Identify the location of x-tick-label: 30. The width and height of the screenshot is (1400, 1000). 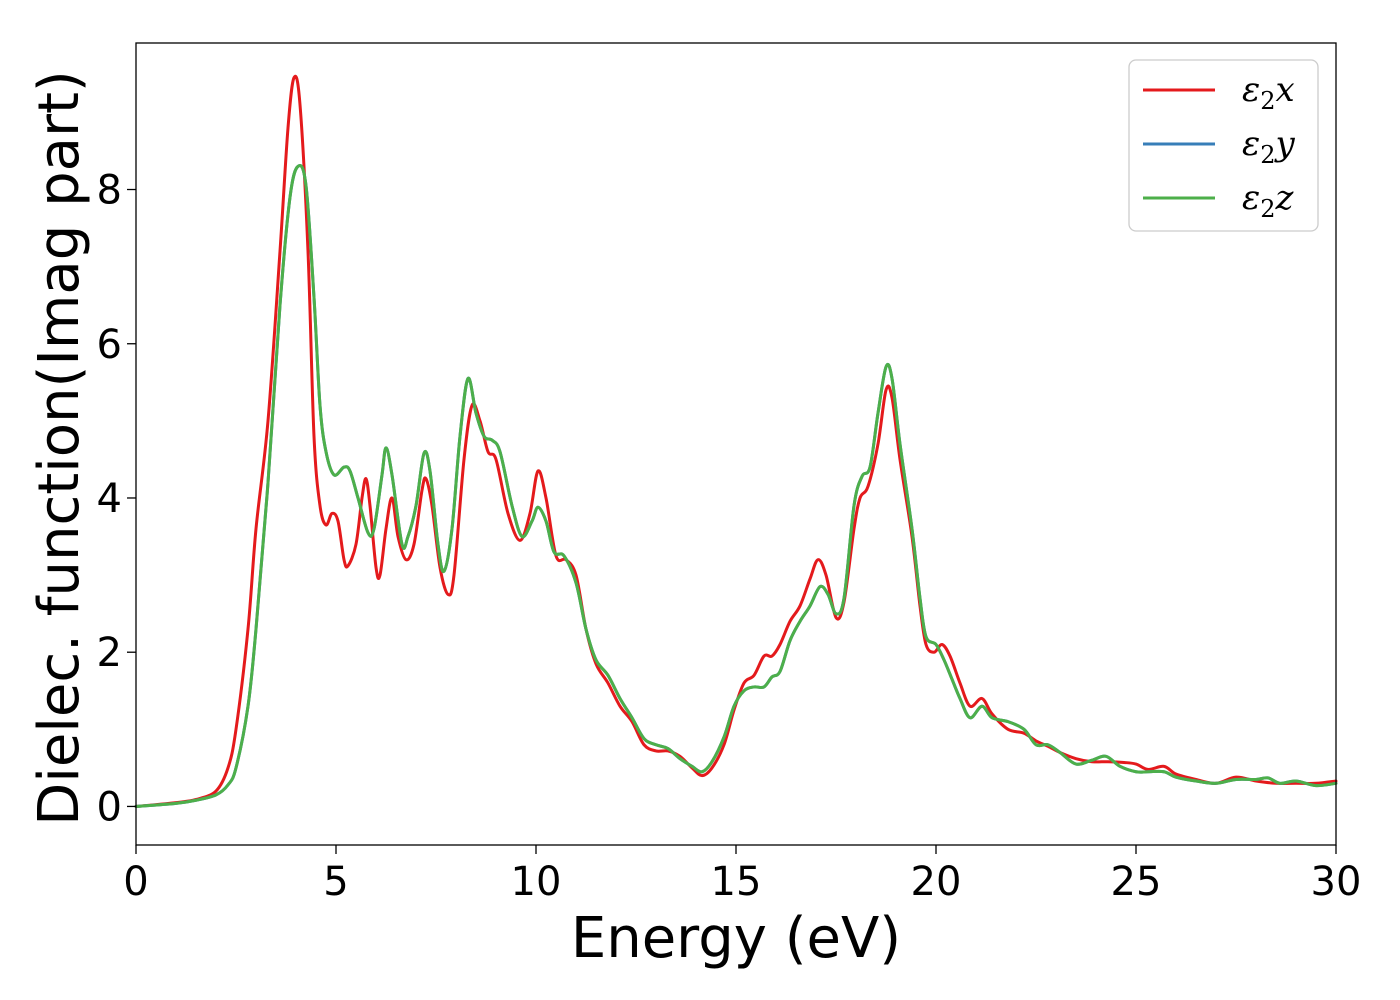
(1336, 882).